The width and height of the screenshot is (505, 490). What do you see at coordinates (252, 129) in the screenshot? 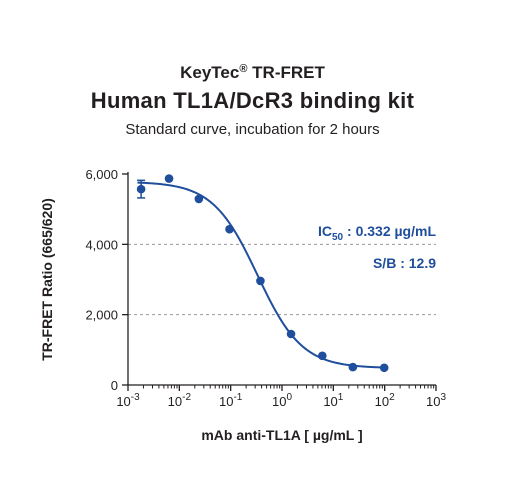
I see `chart-subtitle: Standard curve, incubation for 2 hours` at bounding box center [252, 129].